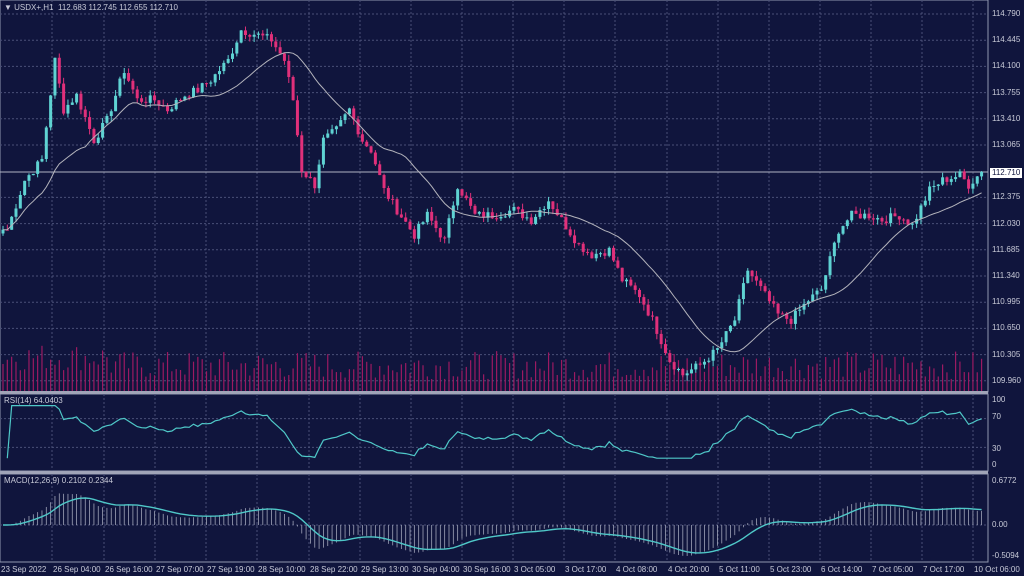 This screenshot has width=1024, height=576. I want to click on price-tick-label: 113.410, so click(1006, 118).